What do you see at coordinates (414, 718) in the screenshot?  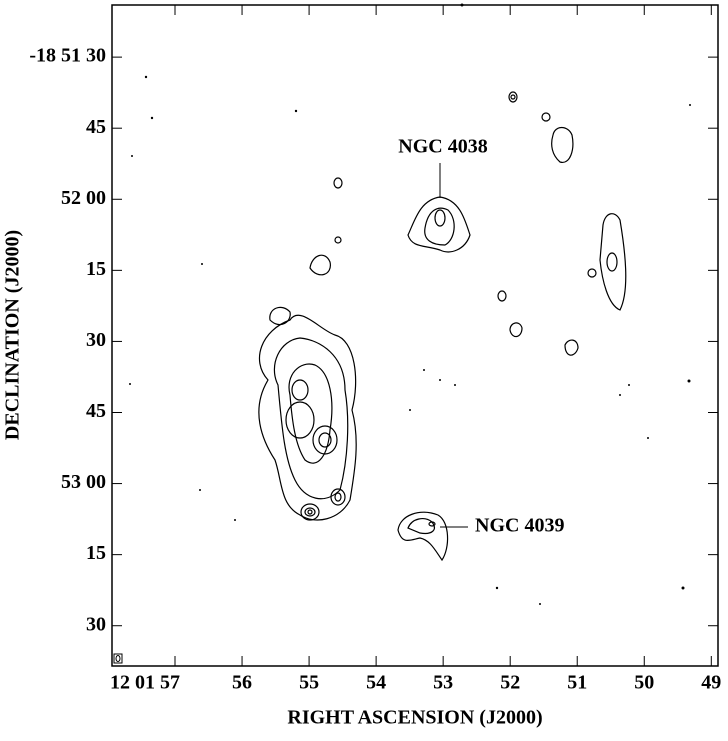 I see `x-axis-label: RIGHT ASCENSION (J2000)` at bounding box center [414, 718].